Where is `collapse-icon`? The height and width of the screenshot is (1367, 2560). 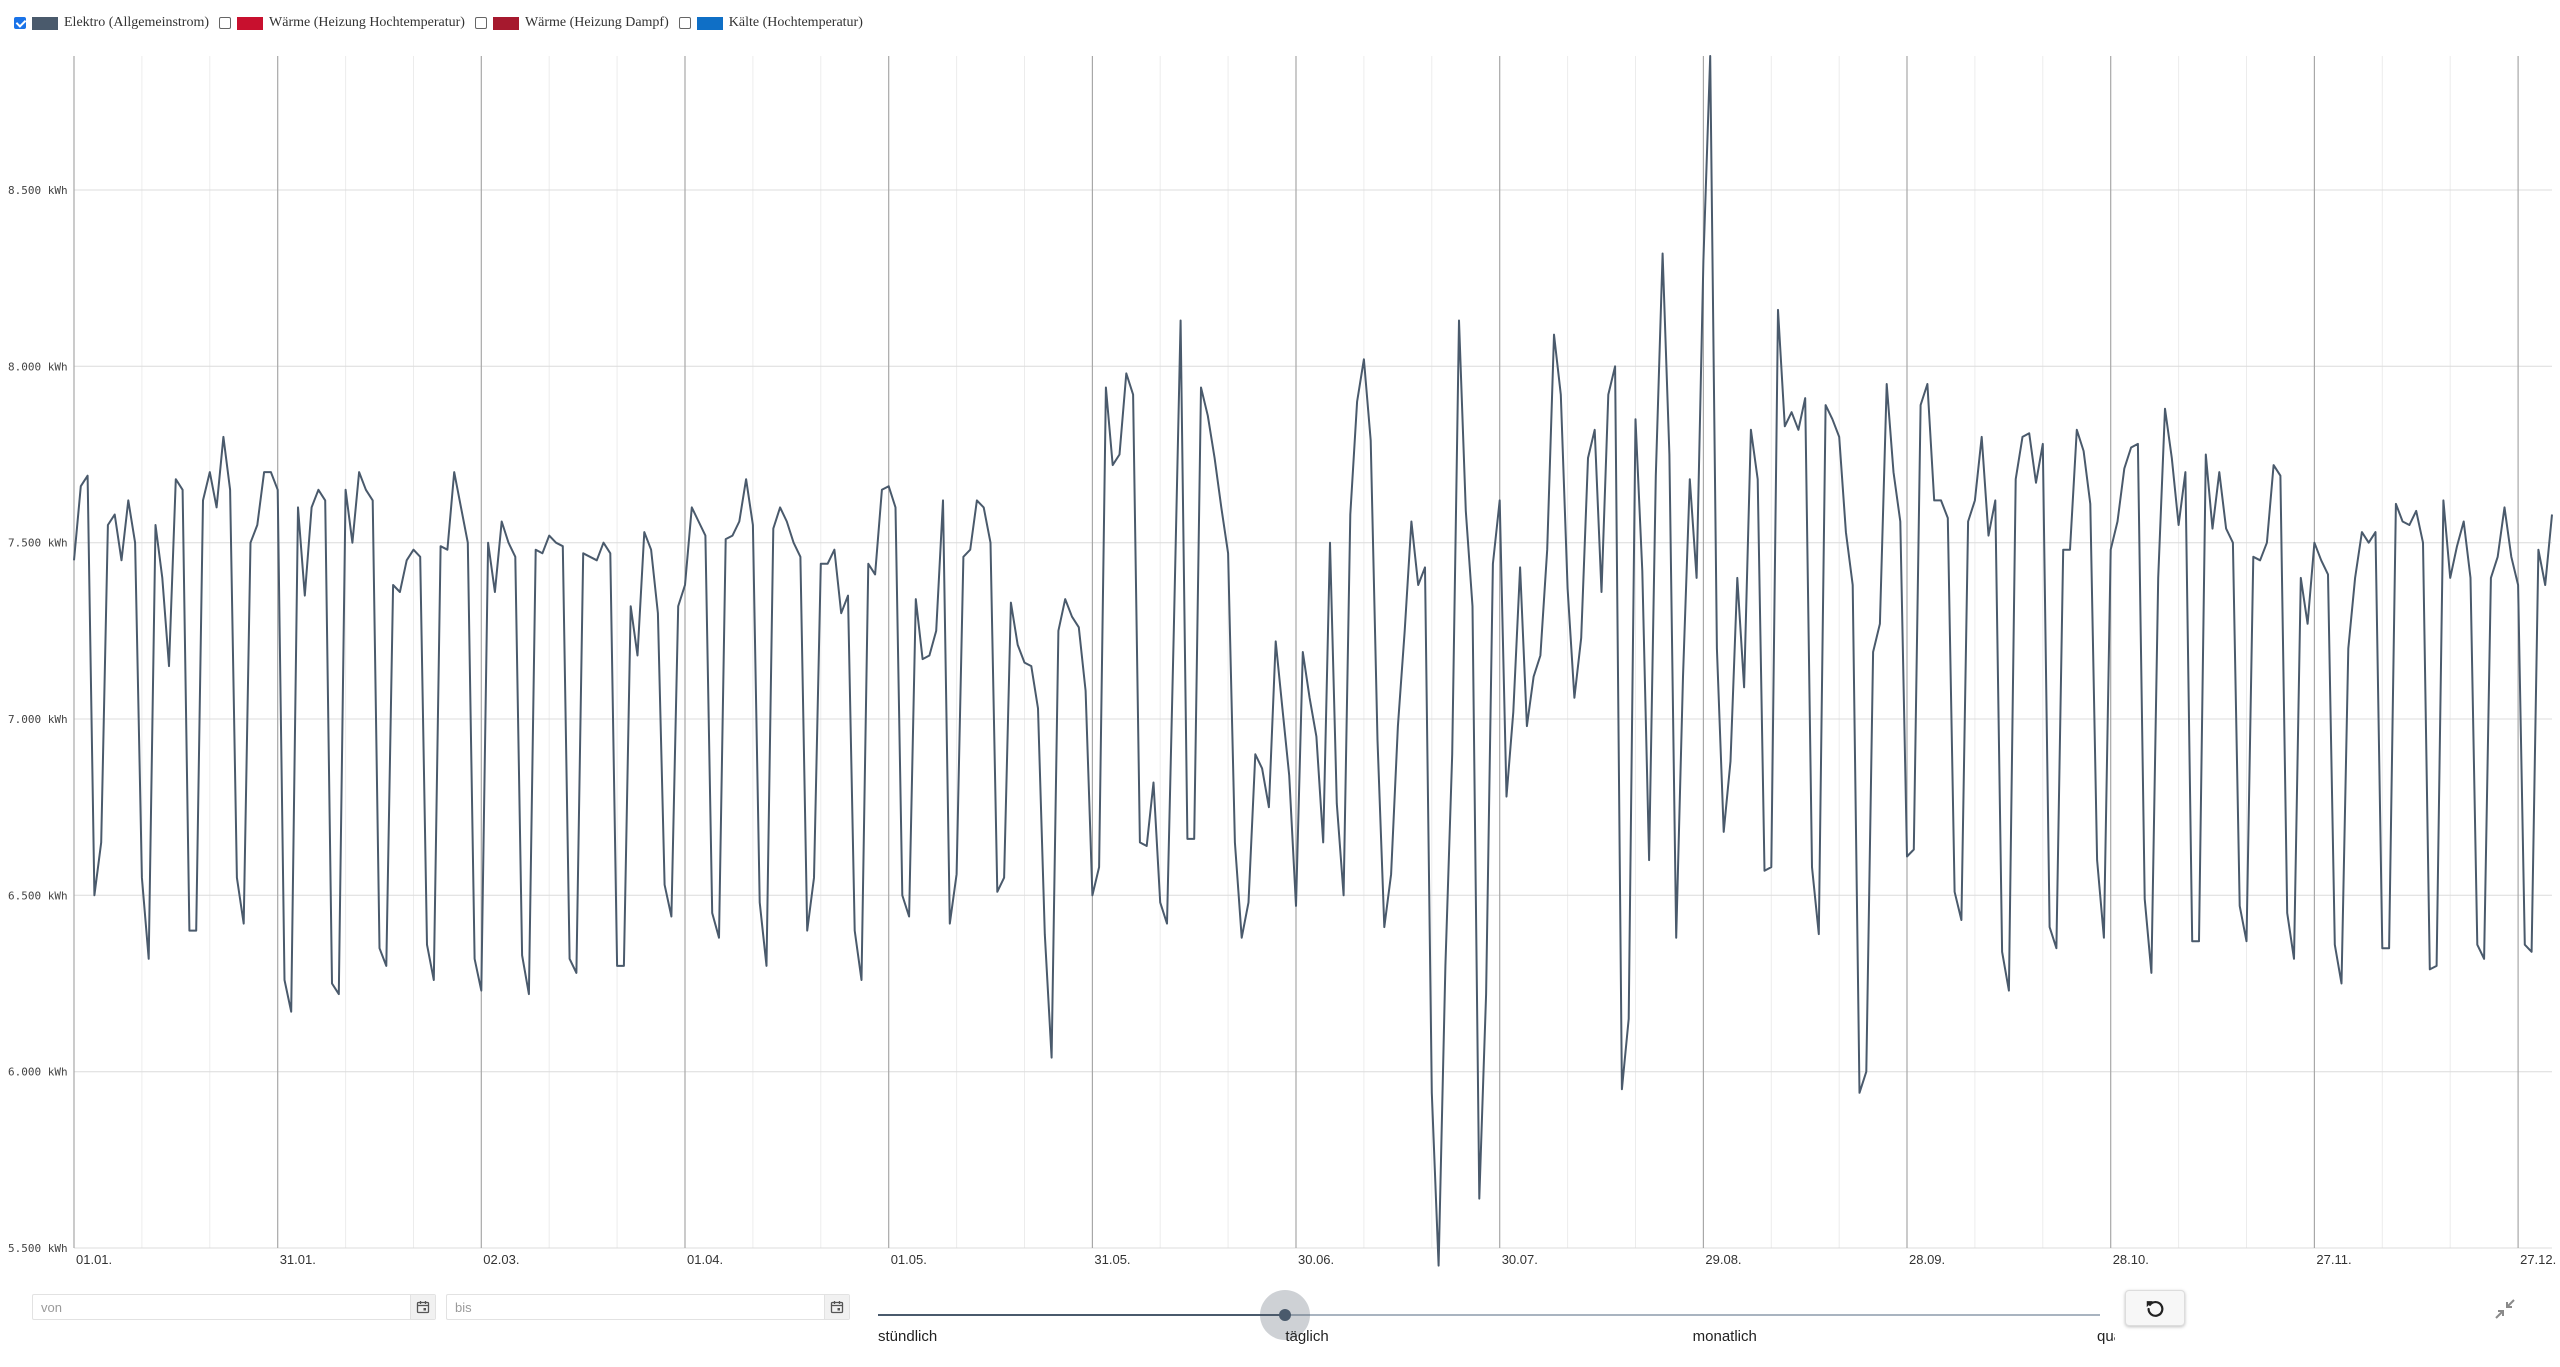 collapse-icon is located at coordinates (2505, 1309).